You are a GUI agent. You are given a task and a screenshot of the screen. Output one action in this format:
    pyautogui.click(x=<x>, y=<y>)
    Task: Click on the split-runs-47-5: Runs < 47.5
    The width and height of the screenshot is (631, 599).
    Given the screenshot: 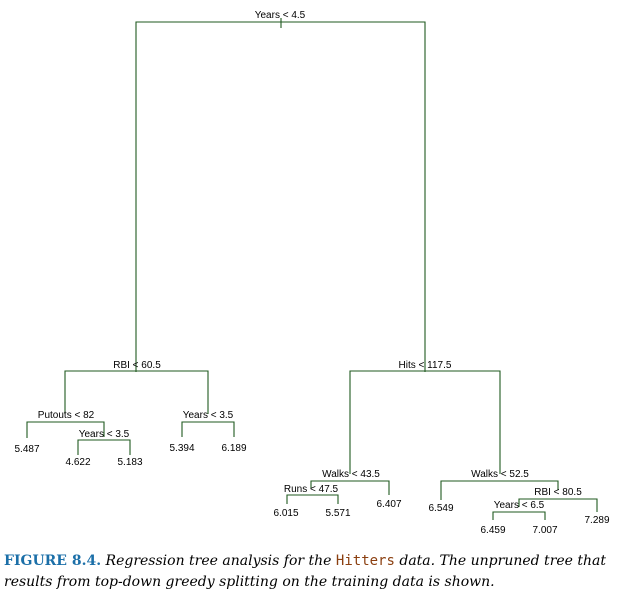 What is the action you would take?
    pyautogui.click(x=311, y=489)
    